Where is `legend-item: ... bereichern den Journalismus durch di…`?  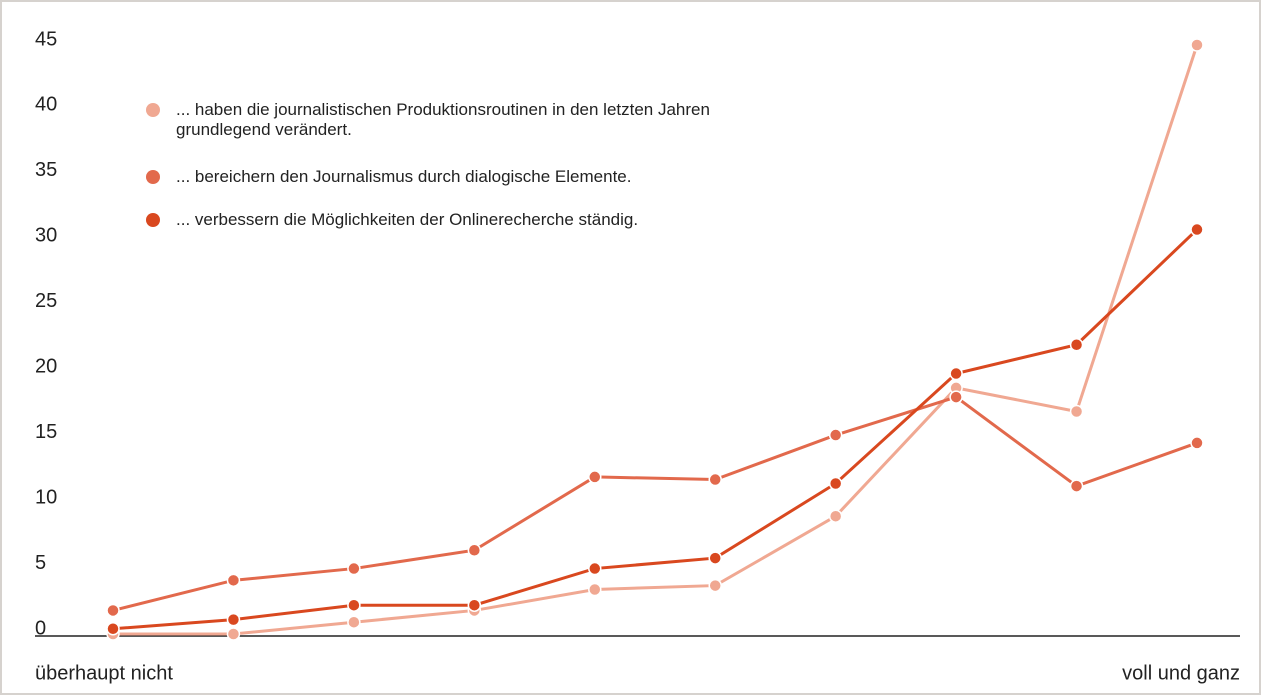
legend-item: ... bereichern den Journalismus durch di… is located at coordinates (482, 177).